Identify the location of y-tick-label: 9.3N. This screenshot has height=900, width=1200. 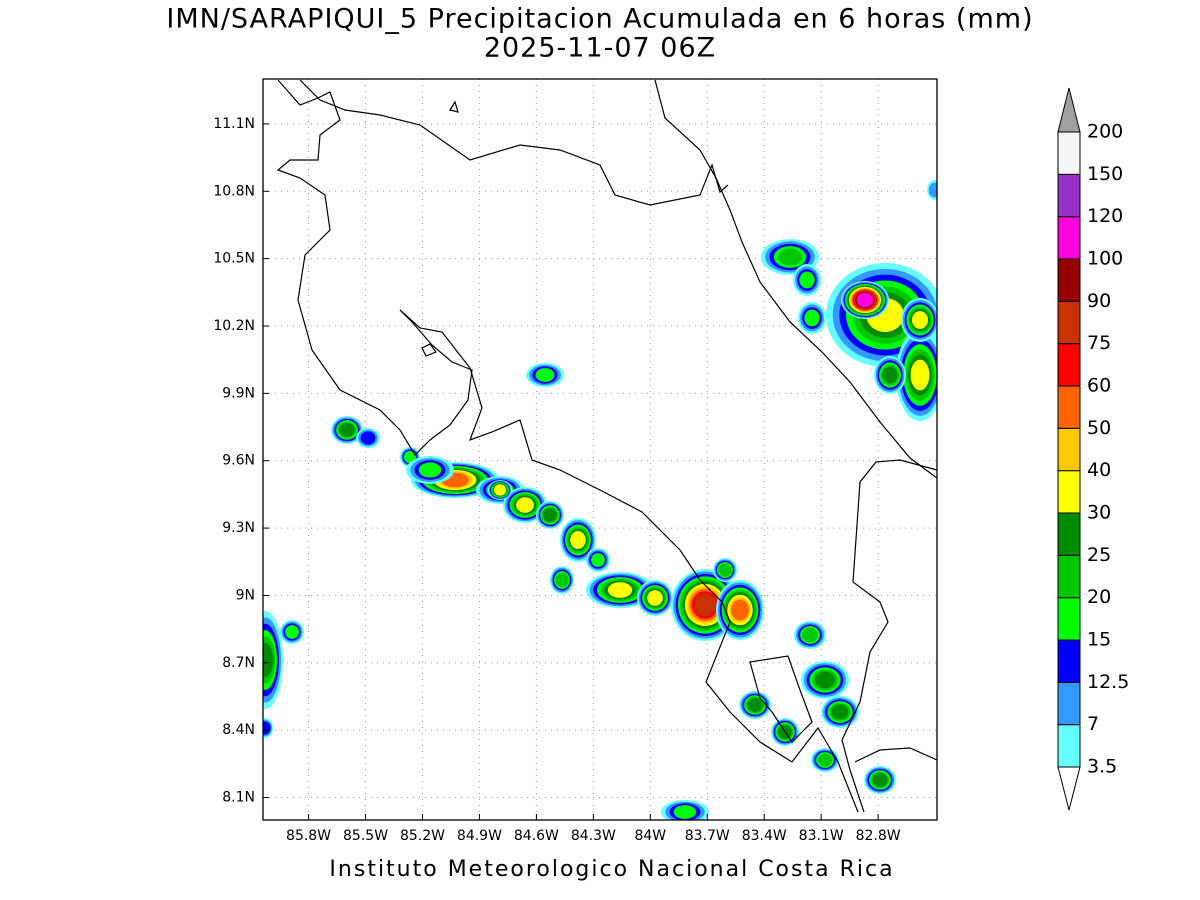
(238, 528).